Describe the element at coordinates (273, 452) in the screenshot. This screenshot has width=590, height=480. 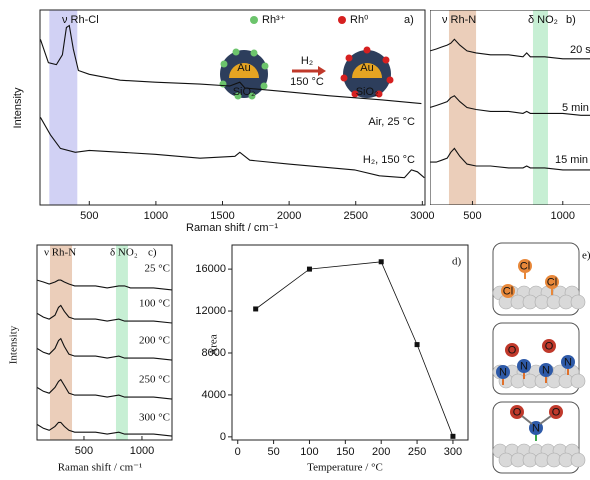
I see `x-tick-label: 50` at that location.